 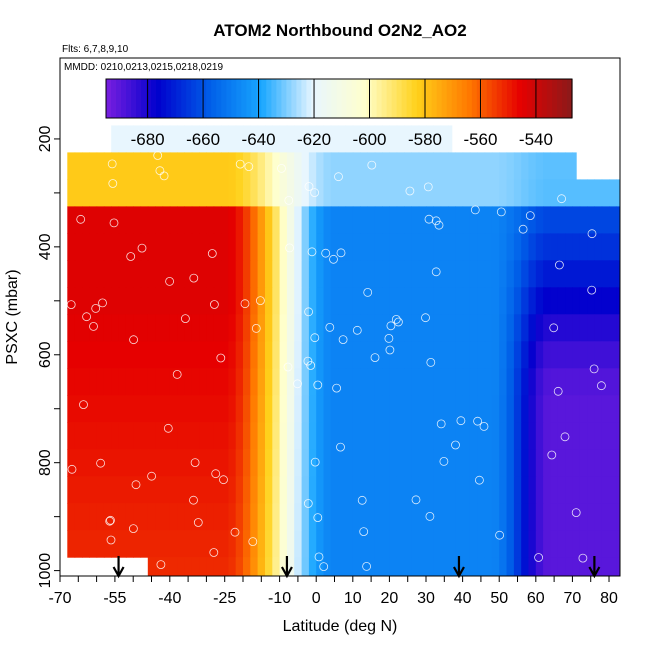 What do you see at coordinates (203, 139) in the screenshot?
I see `colorbar-tick-label: -660` at bounding box center [203, 139].